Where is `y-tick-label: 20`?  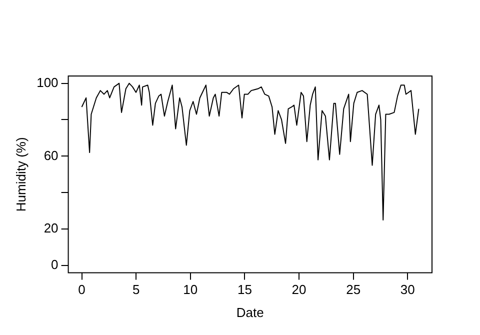 y-tick-label: 20 is located at coordinates (51, 228).